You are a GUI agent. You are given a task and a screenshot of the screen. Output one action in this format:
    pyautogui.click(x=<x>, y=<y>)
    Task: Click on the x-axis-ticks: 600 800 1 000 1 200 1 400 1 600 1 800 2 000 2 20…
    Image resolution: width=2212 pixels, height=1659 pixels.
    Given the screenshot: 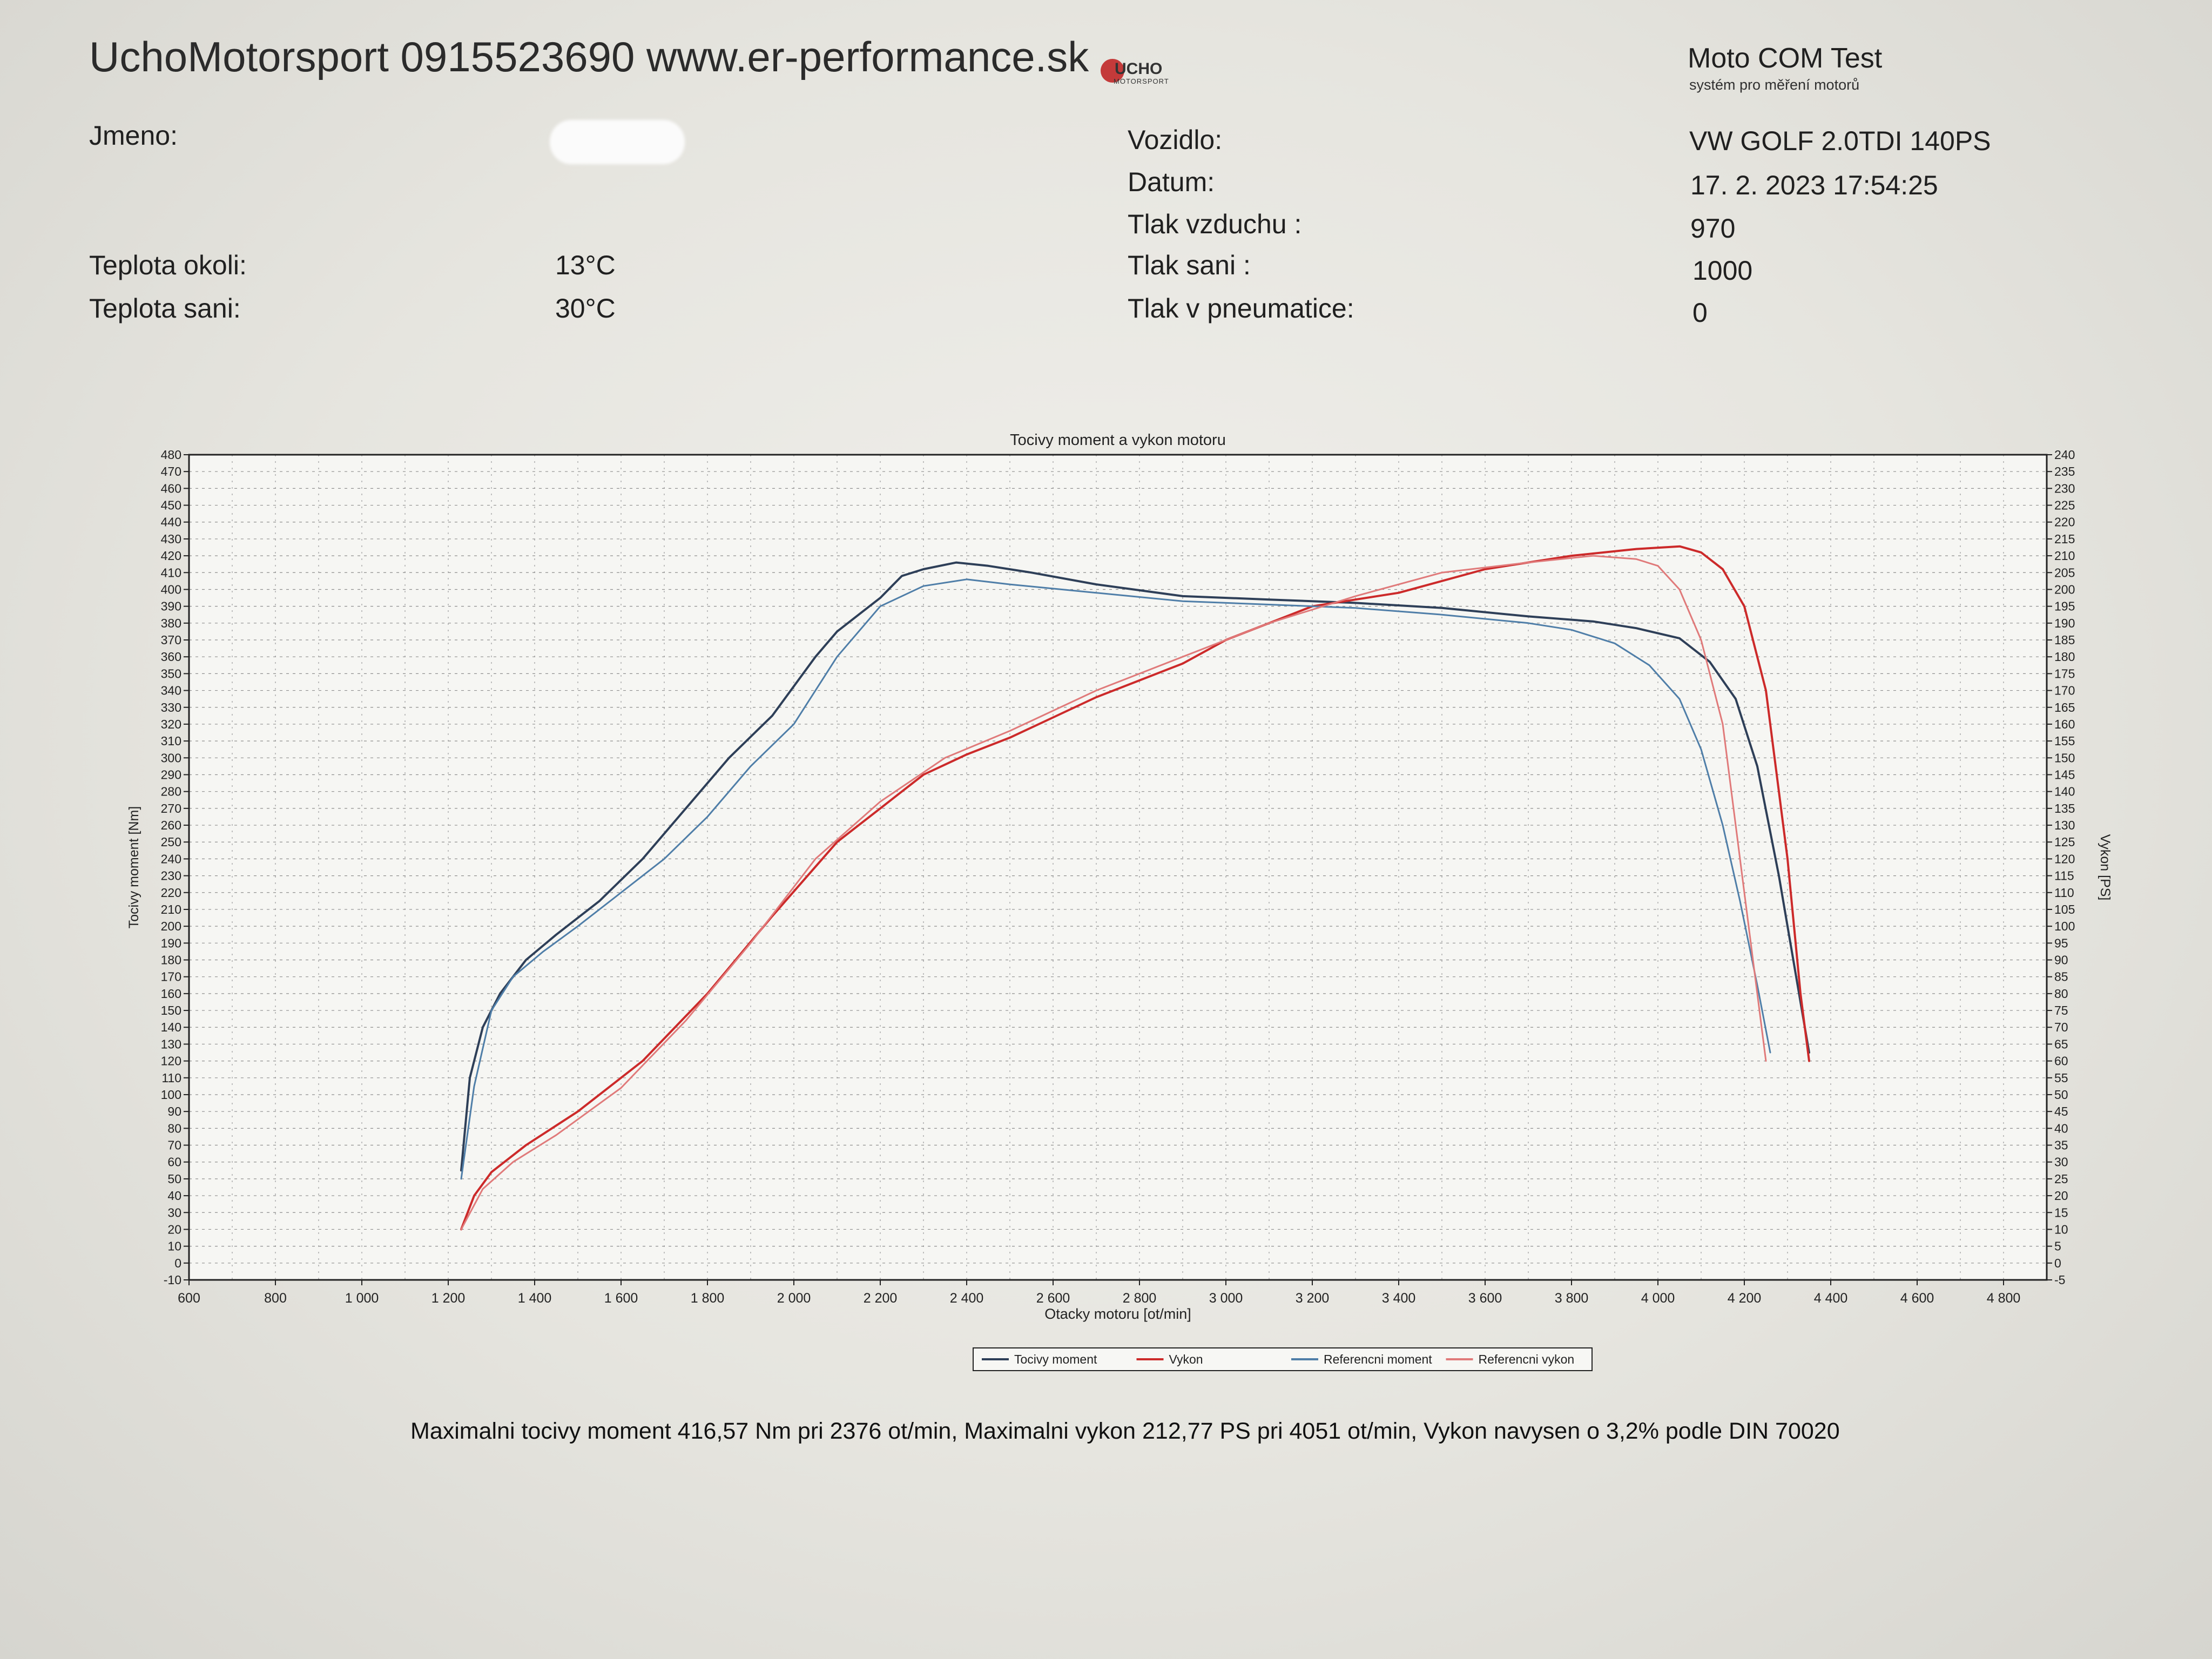 What is the action you would take?
    pyautogui.click(x=1099, y=1293)
    